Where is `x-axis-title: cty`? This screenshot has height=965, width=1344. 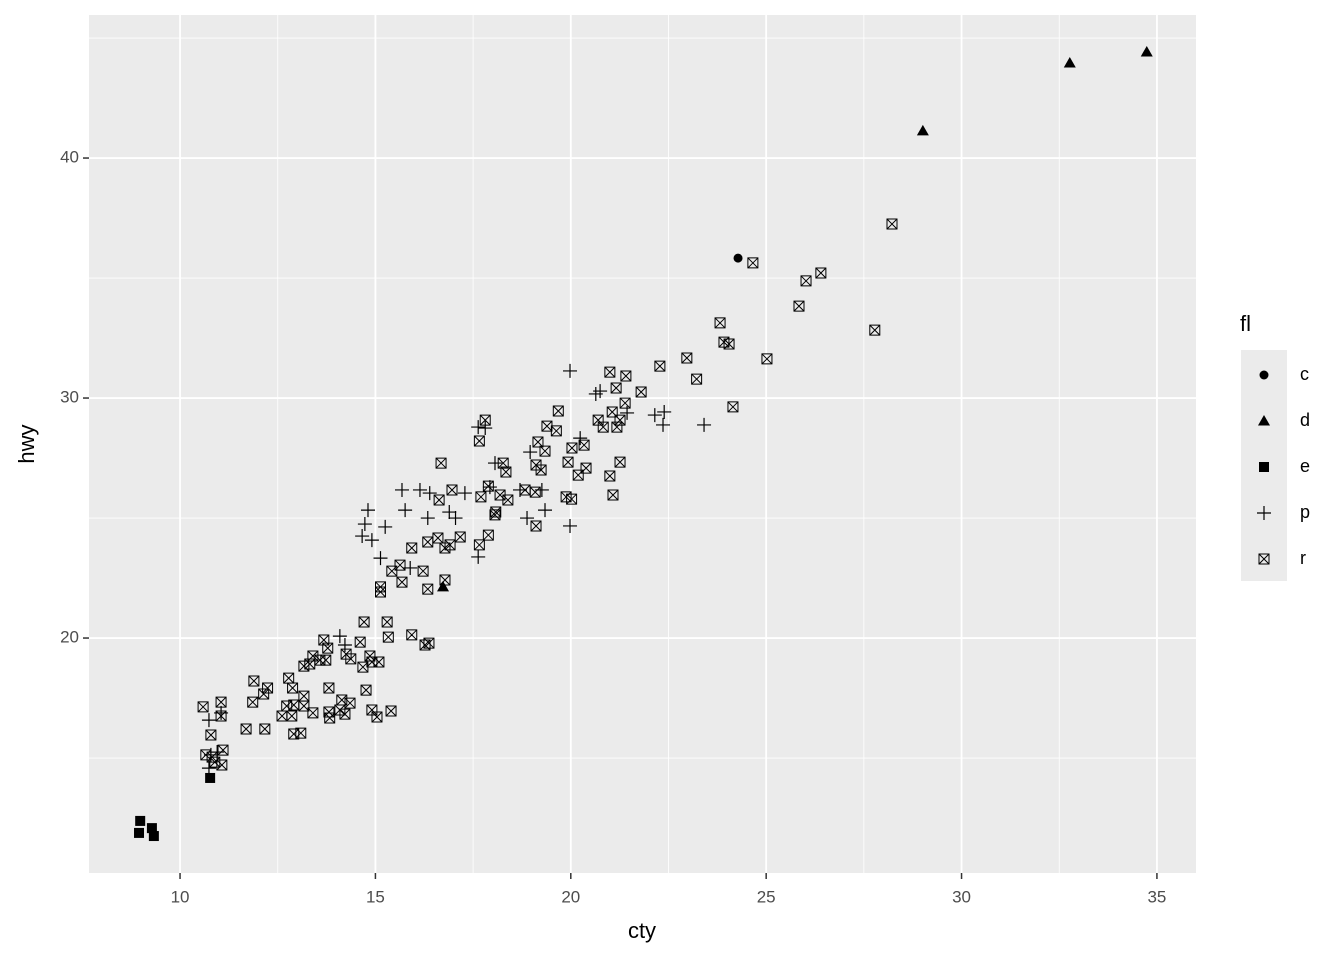
x-axis-title: cty is located at coordinates (642, 930).